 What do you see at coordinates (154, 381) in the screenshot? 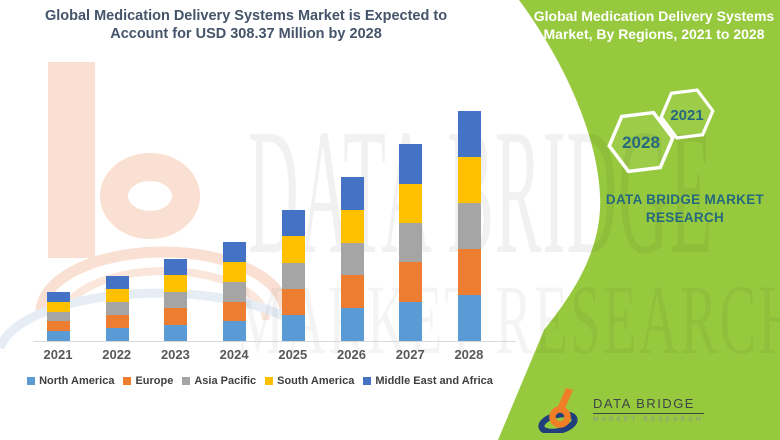
I see `legend-label: Europe` at bounding box center [154, 381].